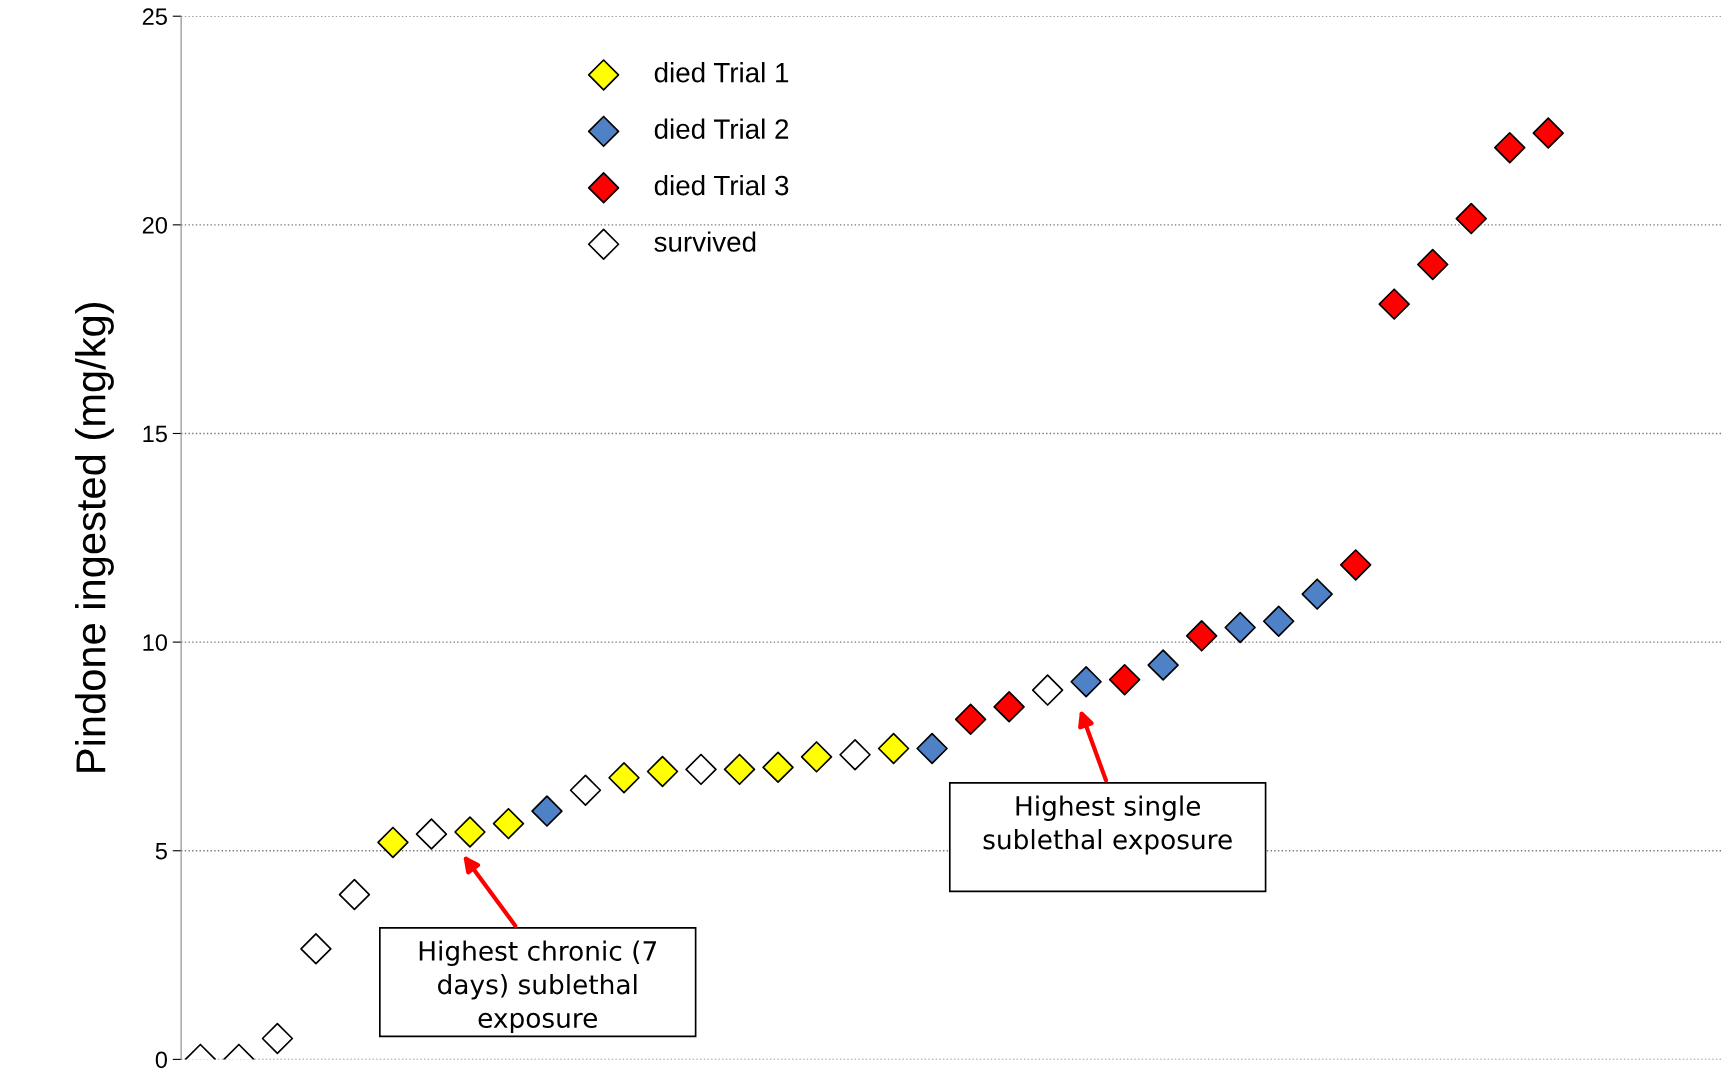 This screenshot has height=1081, width=1725. What do you see at coordinates (154, 16) in the screenshot?
I see `y-tick-label: 25` at bounding box center [154, 16].